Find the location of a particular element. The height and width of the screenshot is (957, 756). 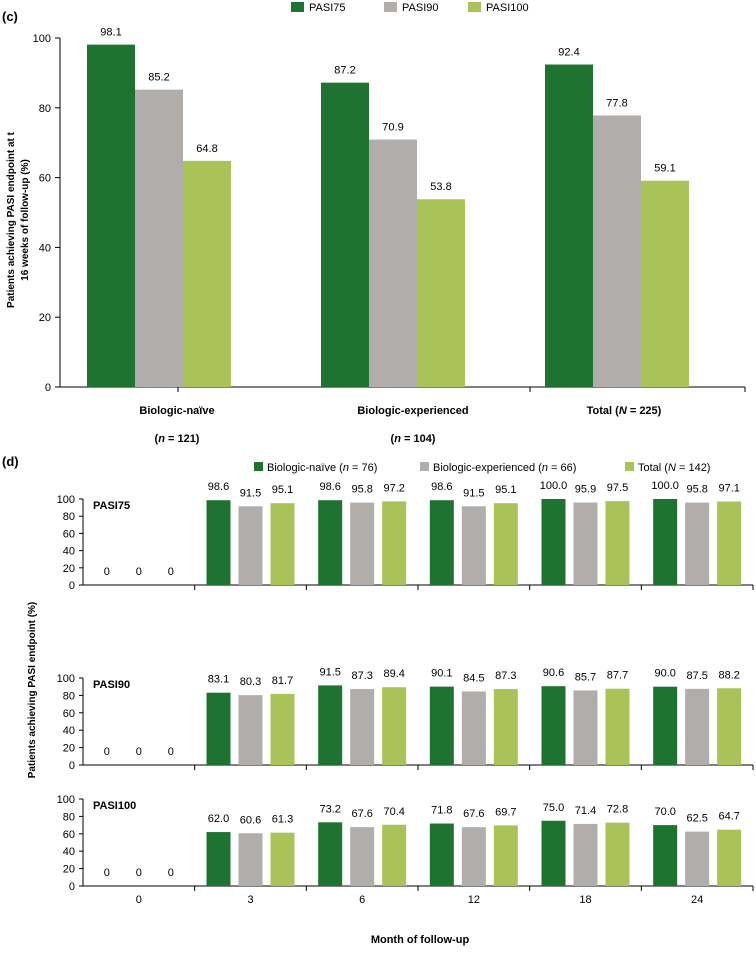

data-label: 89.4 is located at coordinates (393, 674).